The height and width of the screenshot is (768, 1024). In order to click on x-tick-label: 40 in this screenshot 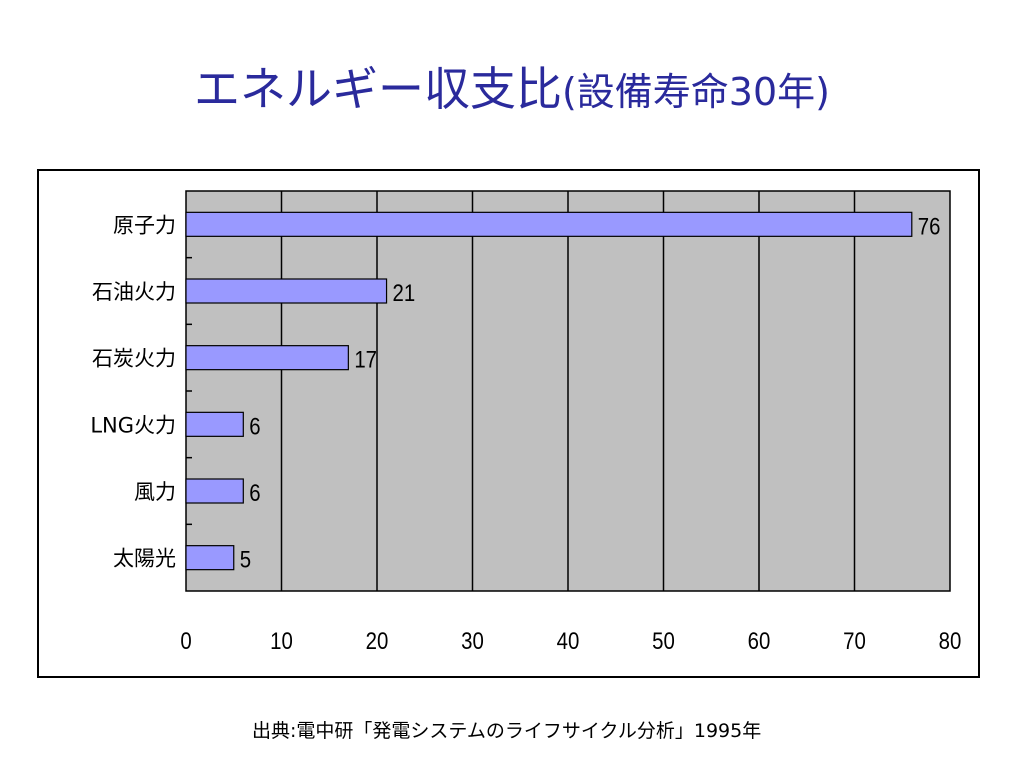, I will do `click(568, 640)`.